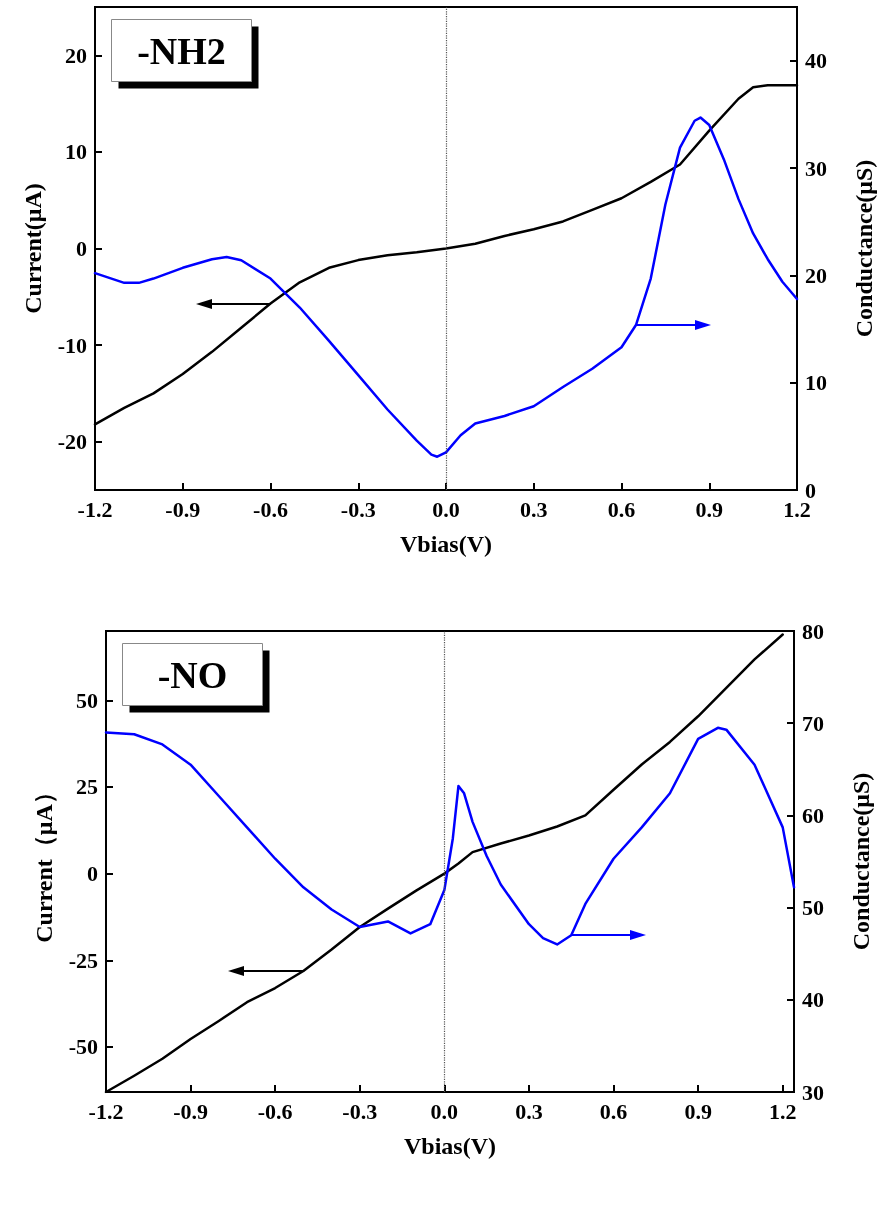 The height and width of the screenshot is (1211, 892). What do you see at coordinates (813, 631) in the screenshot?
I see `y2-tick-label: 80` at bounding box center [813, 631].